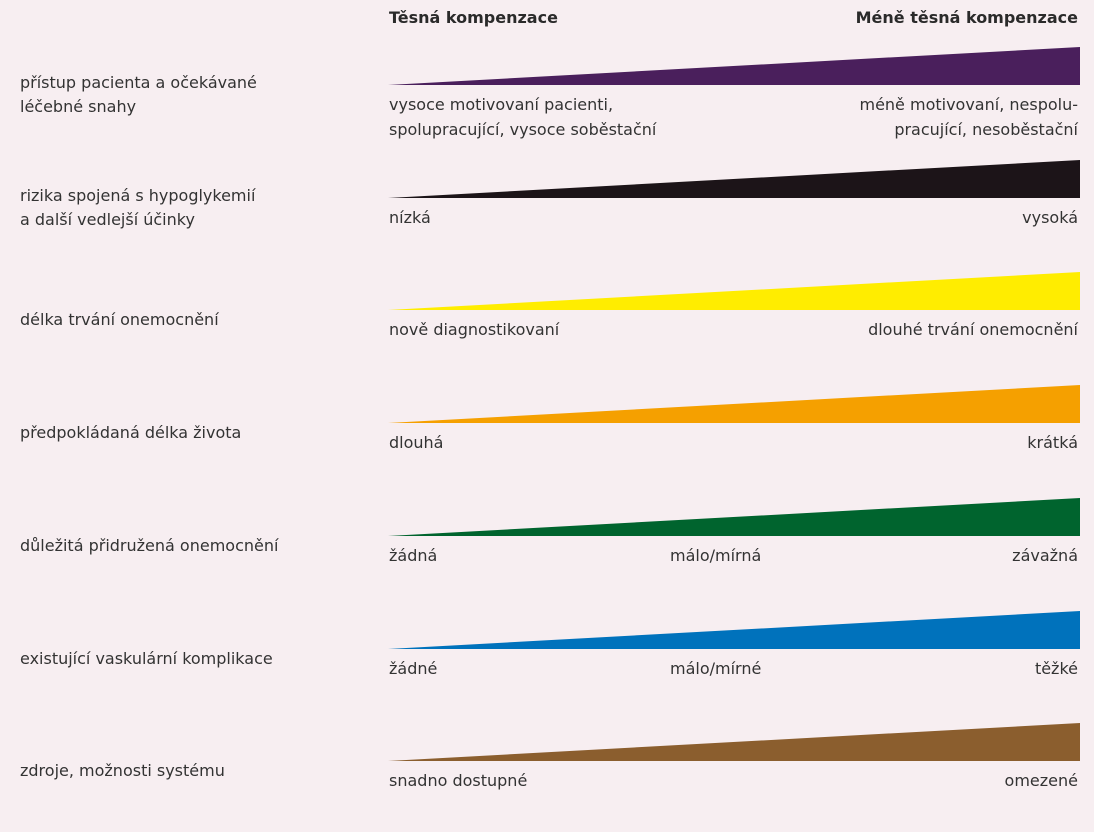  What do you see at coordinates (1041, 781) in the screenshot?
I see `desc-right: omezené` at bounding box center [1041, 781].